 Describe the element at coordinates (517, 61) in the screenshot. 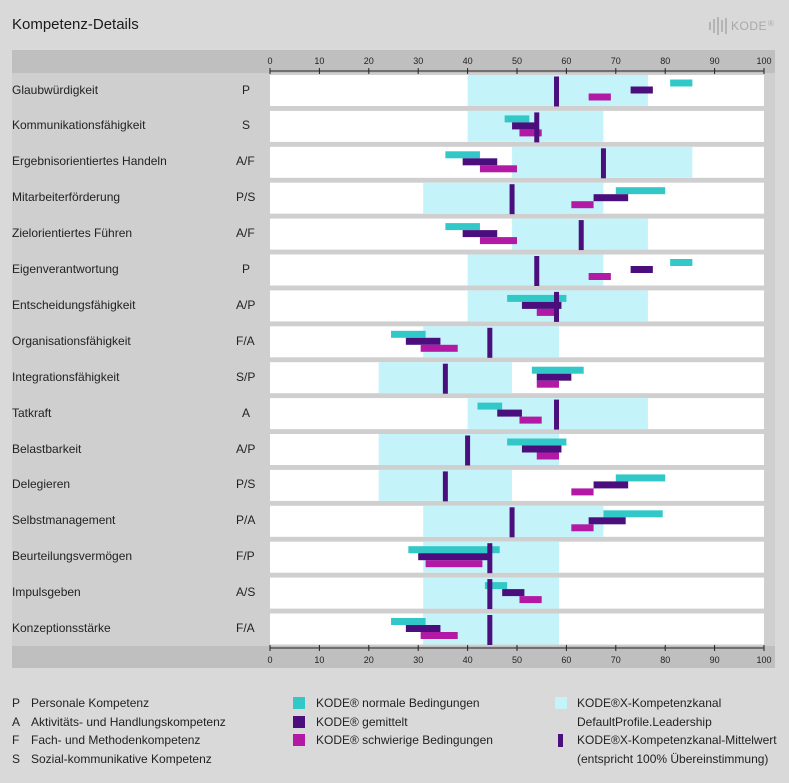

I see `top-tick-label: 50` at that location.